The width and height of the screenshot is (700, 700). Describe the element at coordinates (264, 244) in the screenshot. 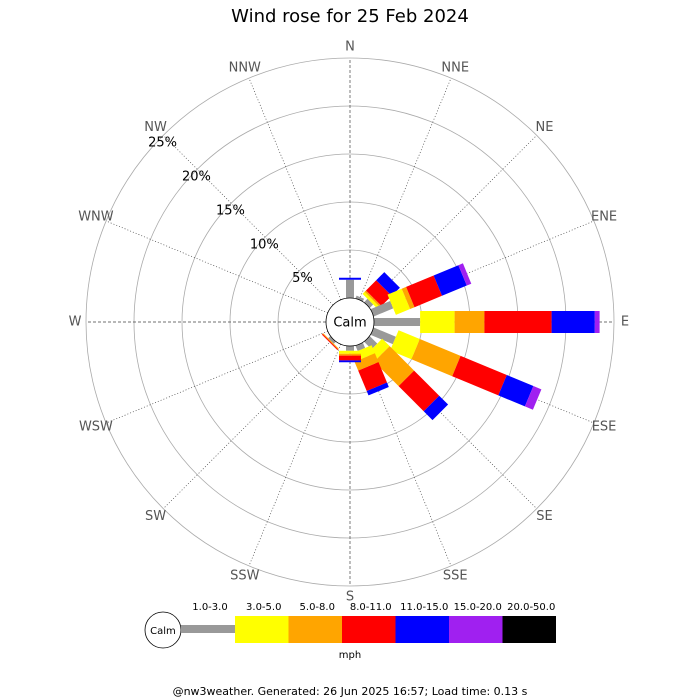

I see `ring-tick-label: 10%` at that location.